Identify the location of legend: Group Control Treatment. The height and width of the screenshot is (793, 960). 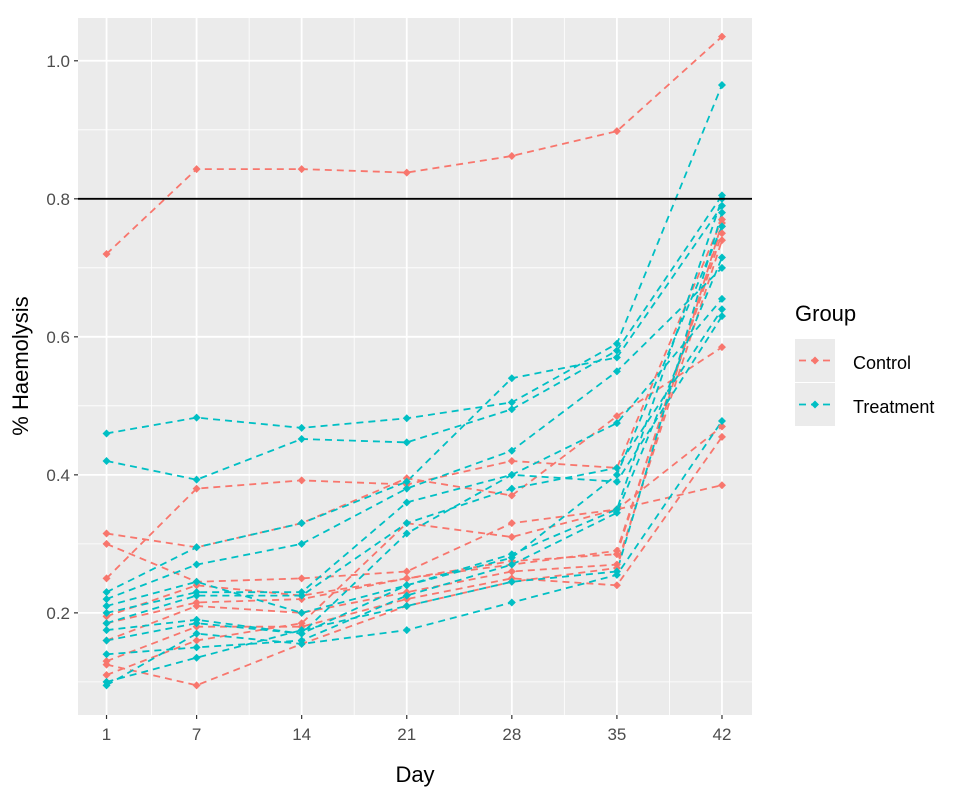
(864, 363).